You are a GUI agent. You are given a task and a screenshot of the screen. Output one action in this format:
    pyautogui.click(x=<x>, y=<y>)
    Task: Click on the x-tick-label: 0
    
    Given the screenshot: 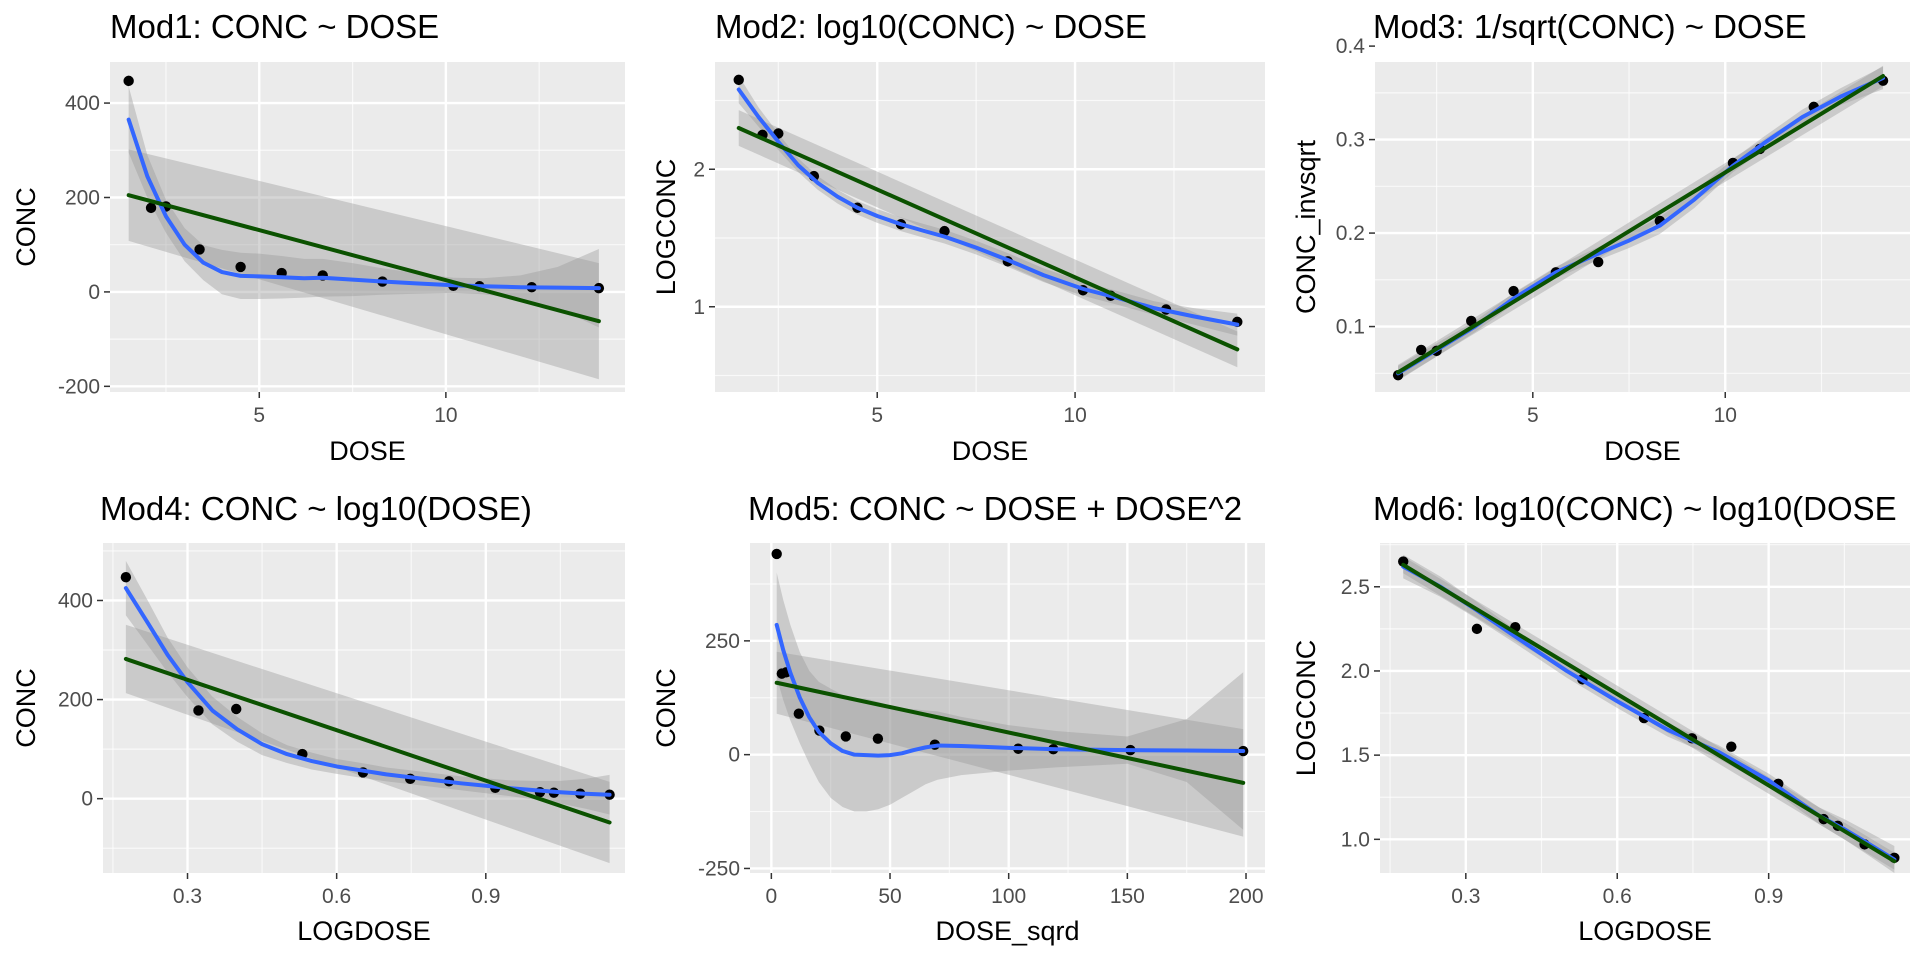 What is the action you would take?
    pyautogui.click(x=772, y=896)
    